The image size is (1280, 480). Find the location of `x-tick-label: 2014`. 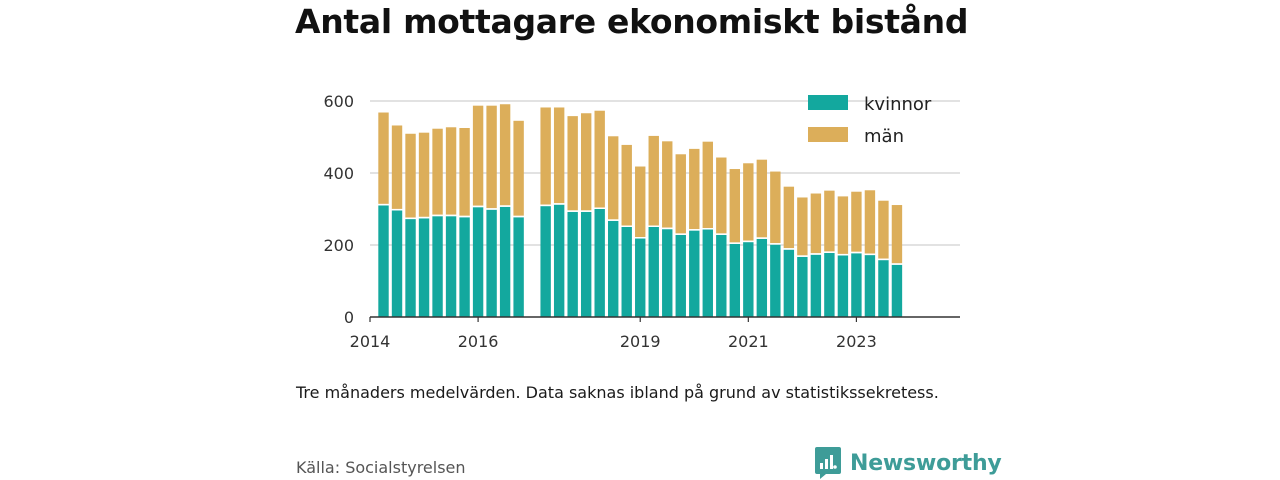

x-tick-label: 2014 is located at coordinates (370, 341).